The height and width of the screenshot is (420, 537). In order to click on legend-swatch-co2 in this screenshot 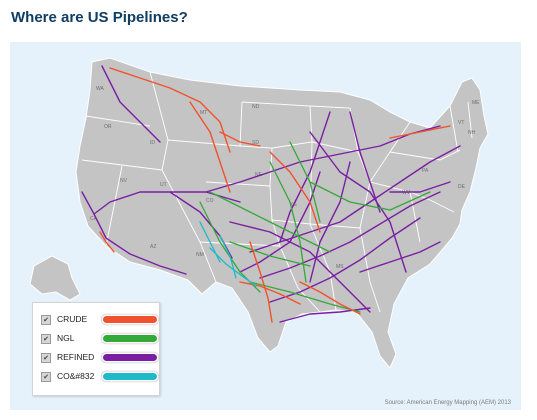, I will do `click(130, 376)`.